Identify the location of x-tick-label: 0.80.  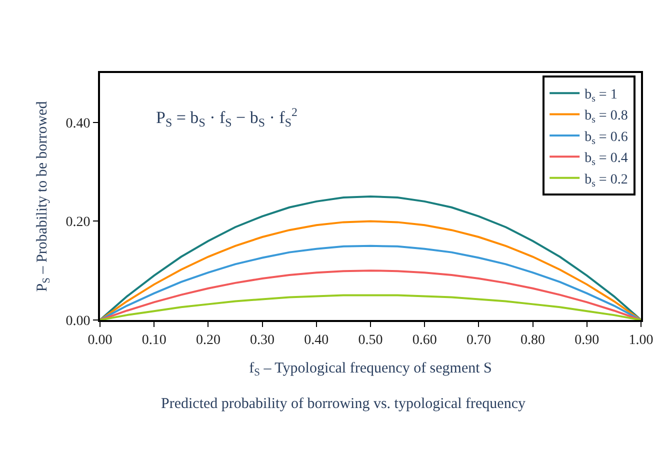
(533, 340).